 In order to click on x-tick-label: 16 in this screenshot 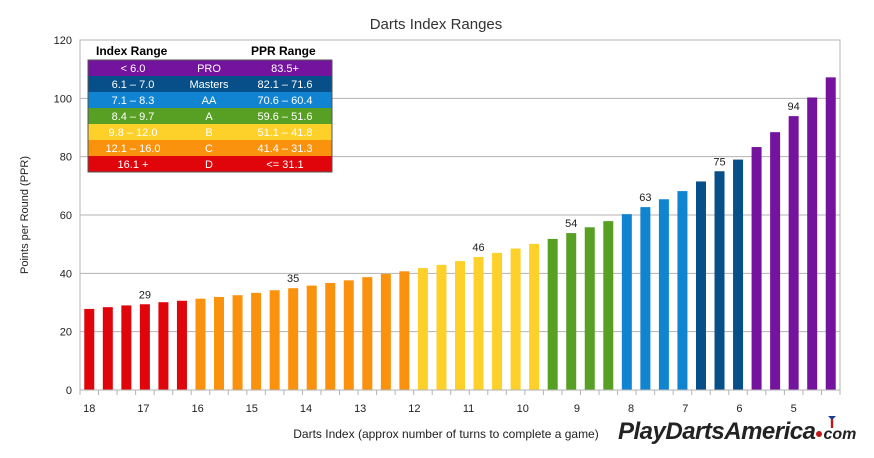, I will do `click(198, 409)`.